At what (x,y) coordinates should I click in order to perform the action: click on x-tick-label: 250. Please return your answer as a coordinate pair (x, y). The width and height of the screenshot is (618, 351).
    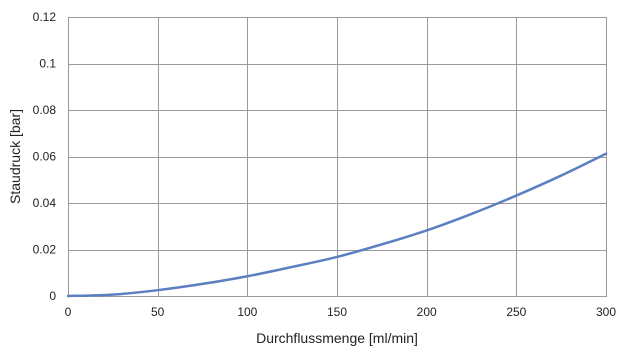
    Looking at the image, I should click on (516, 312).